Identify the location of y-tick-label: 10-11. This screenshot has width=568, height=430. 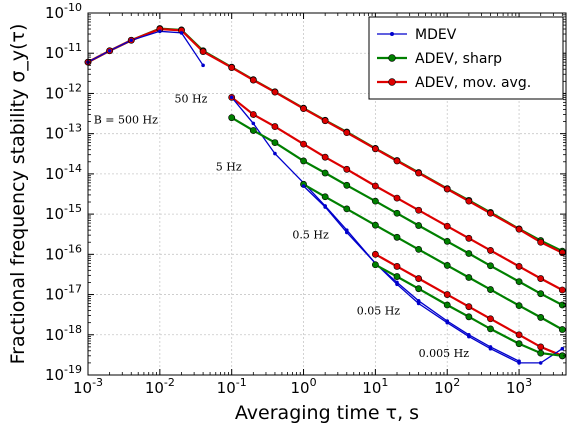
(63, 51).